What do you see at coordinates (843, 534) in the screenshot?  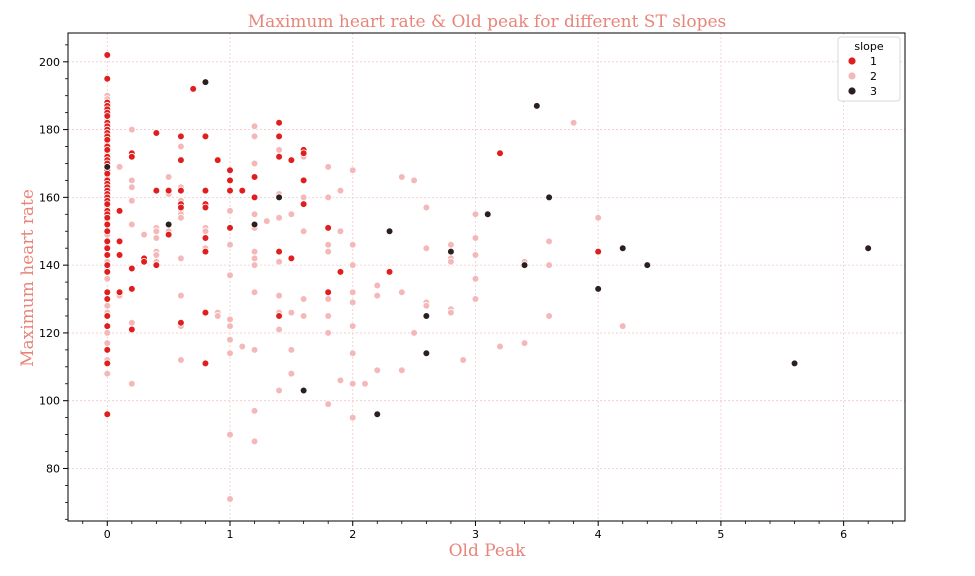 I see `x-tick-label: 6` at bounding box center [843, 534].